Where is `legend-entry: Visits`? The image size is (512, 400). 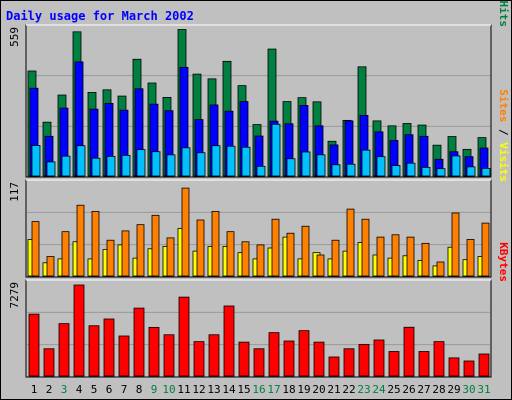 legend-entry: Visits is located at coordinates (503, 162).